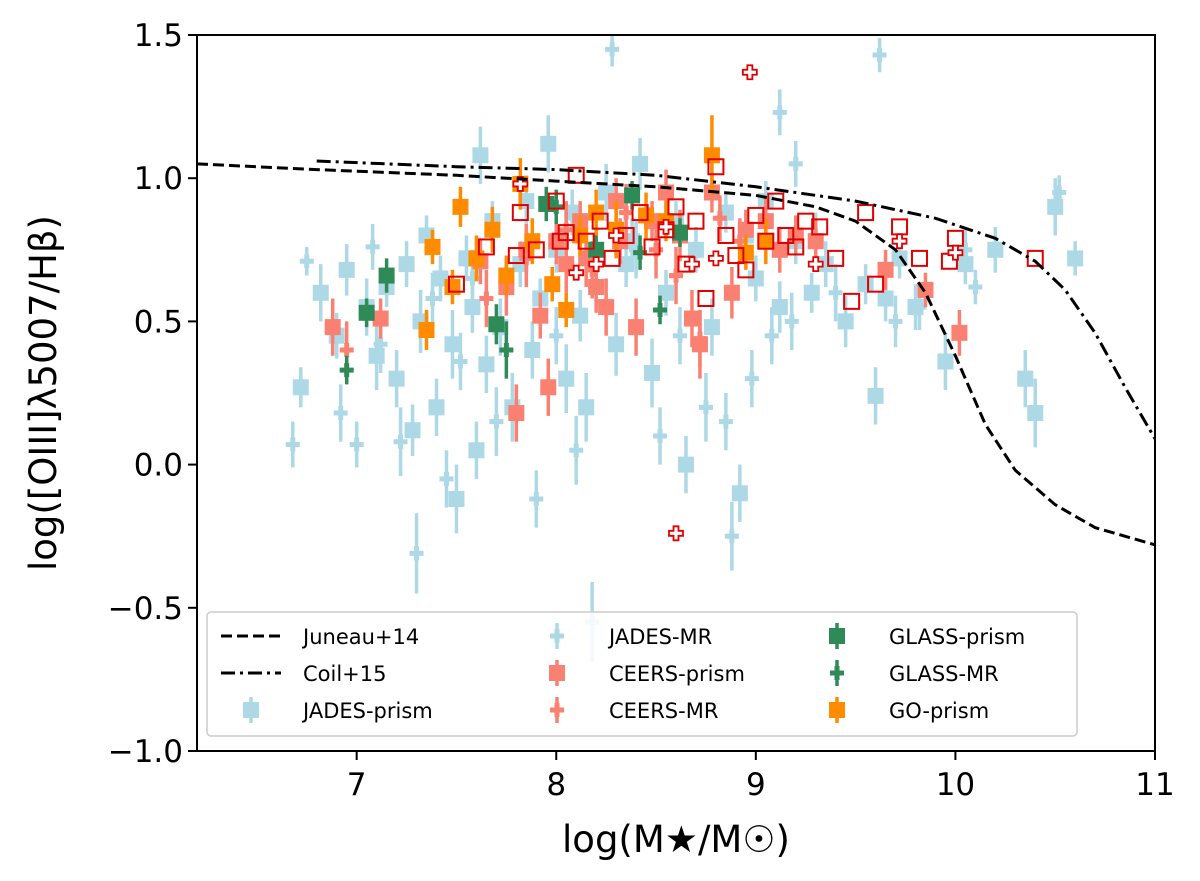  I want to click on x-tick-label: 9, so click(756, 785).